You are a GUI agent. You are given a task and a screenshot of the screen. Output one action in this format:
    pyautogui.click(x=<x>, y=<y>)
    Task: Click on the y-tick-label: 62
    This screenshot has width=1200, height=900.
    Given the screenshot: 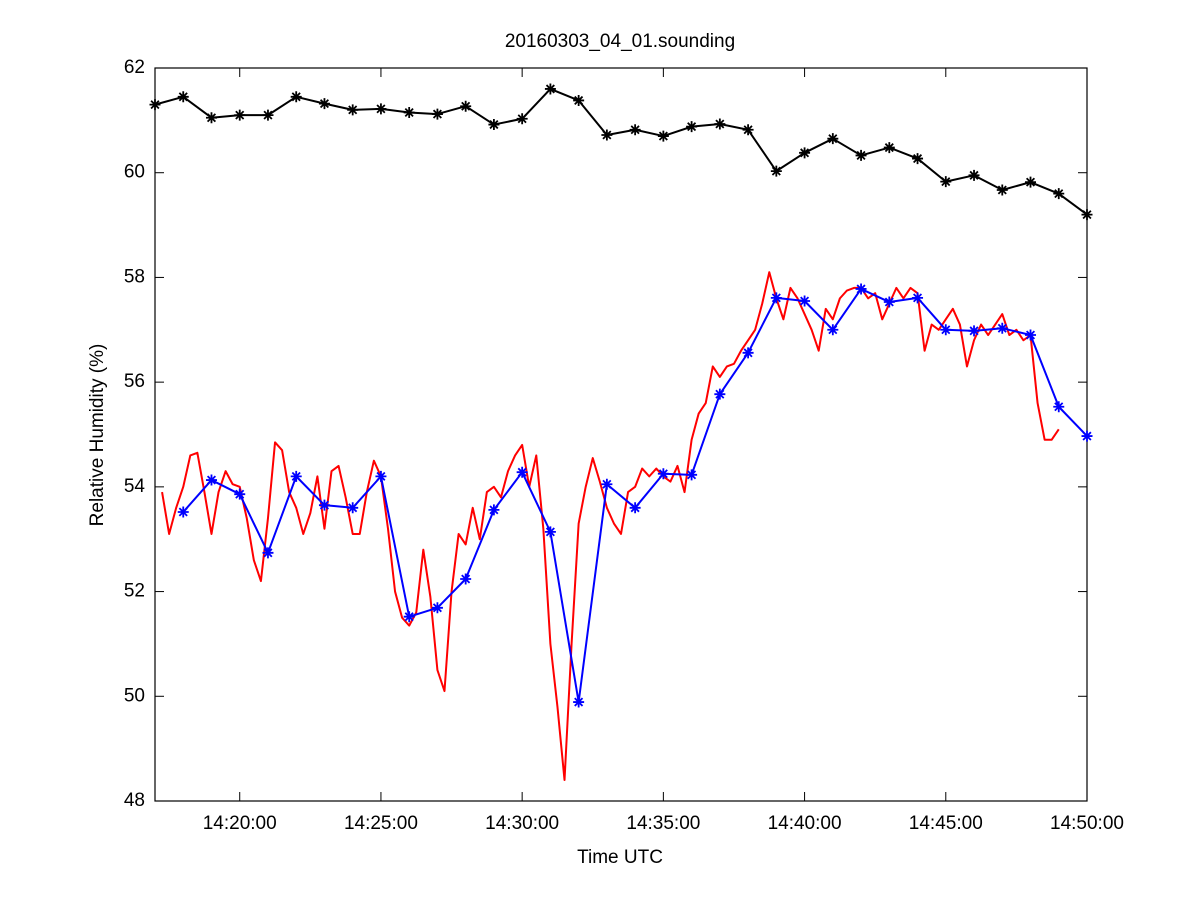 What is the action you would take?
    pyautogui.click(x=134, y=67)
    